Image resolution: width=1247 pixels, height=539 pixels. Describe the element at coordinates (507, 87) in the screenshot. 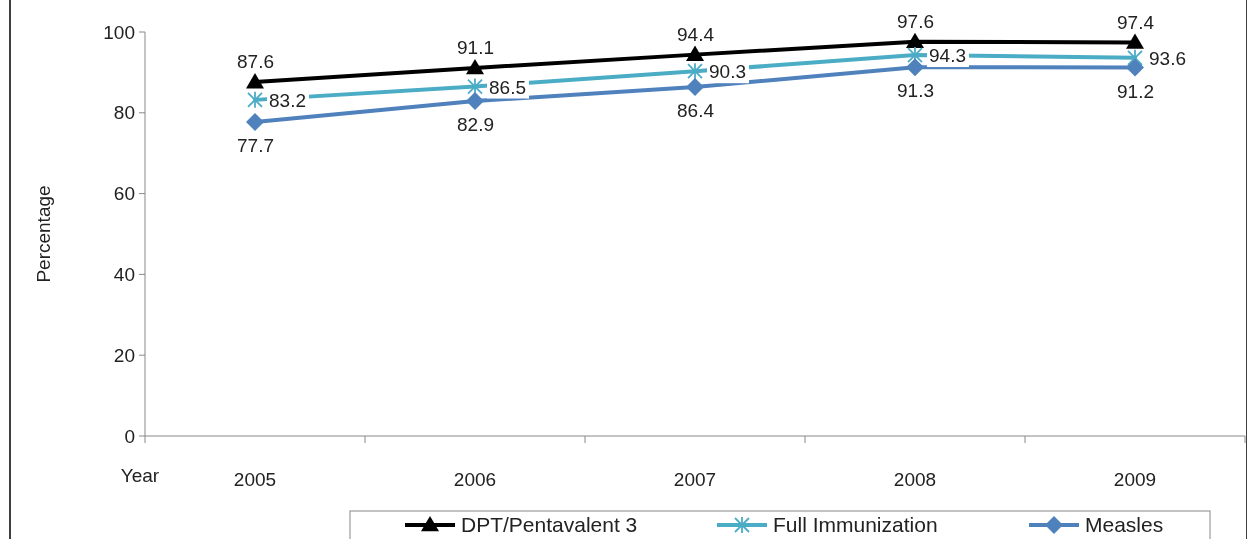

I see `data-label: 86.5` at that location.